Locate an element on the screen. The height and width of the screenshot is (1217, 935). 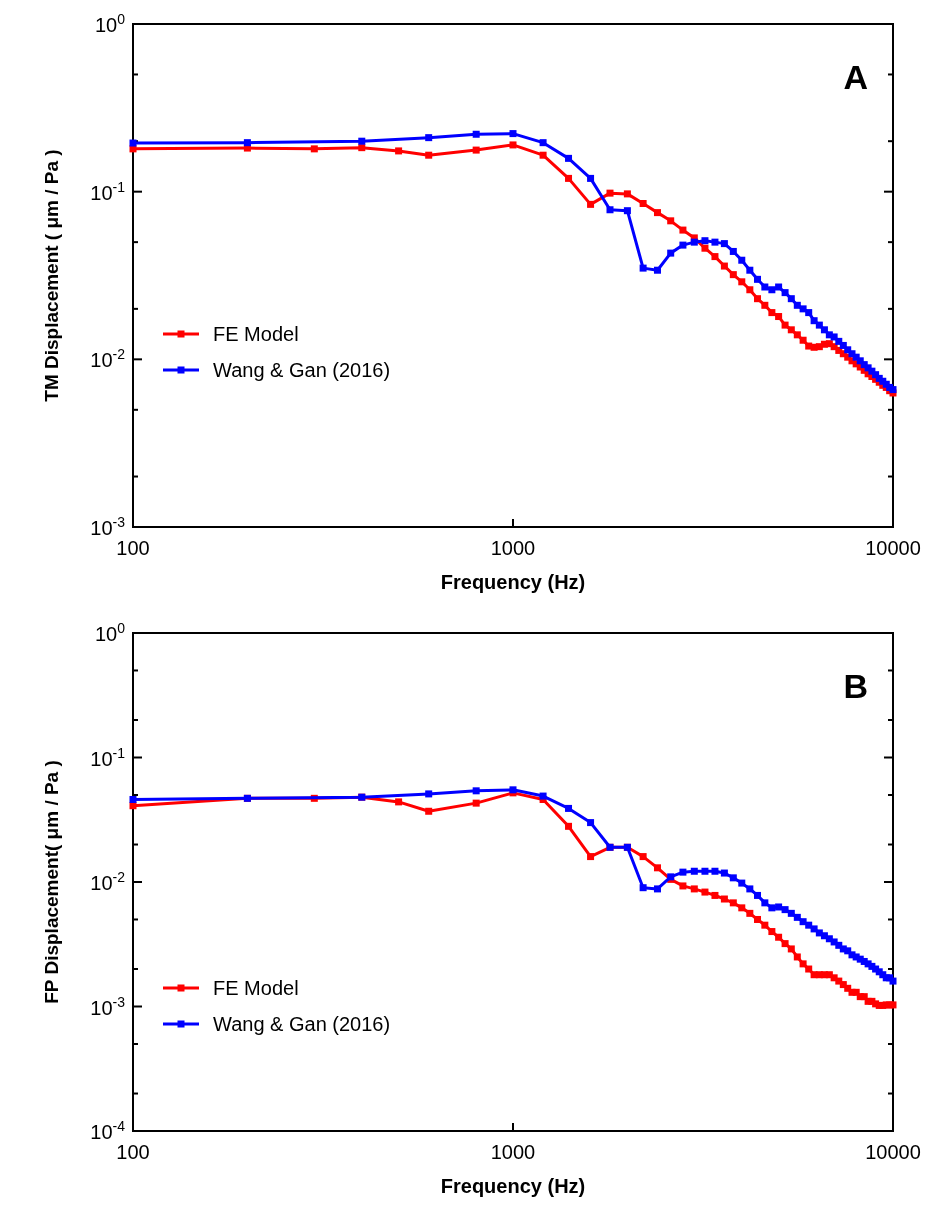
y-axis-title: FP Displacement( μm / Pa ) is located at coordinates (51, 882).